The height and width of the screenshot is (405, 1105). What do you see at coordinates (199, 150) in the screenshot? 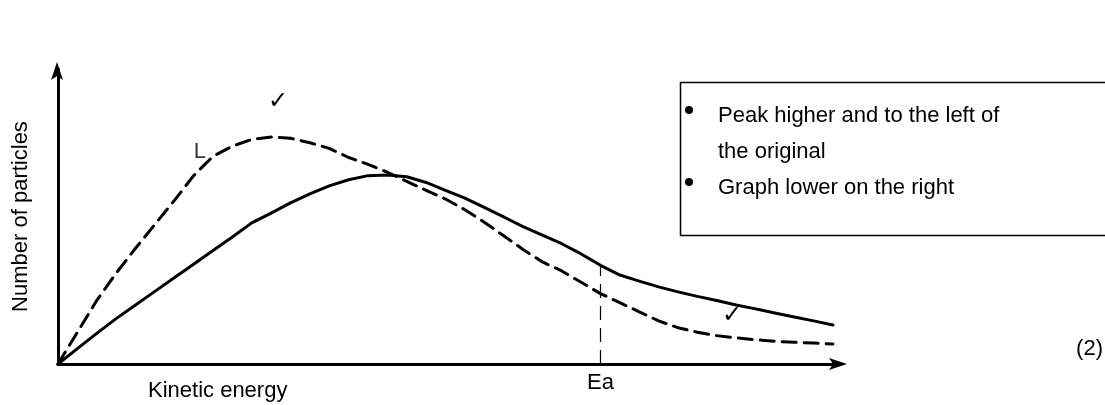
I see `series-label: L` at bounding box center [199, 150].